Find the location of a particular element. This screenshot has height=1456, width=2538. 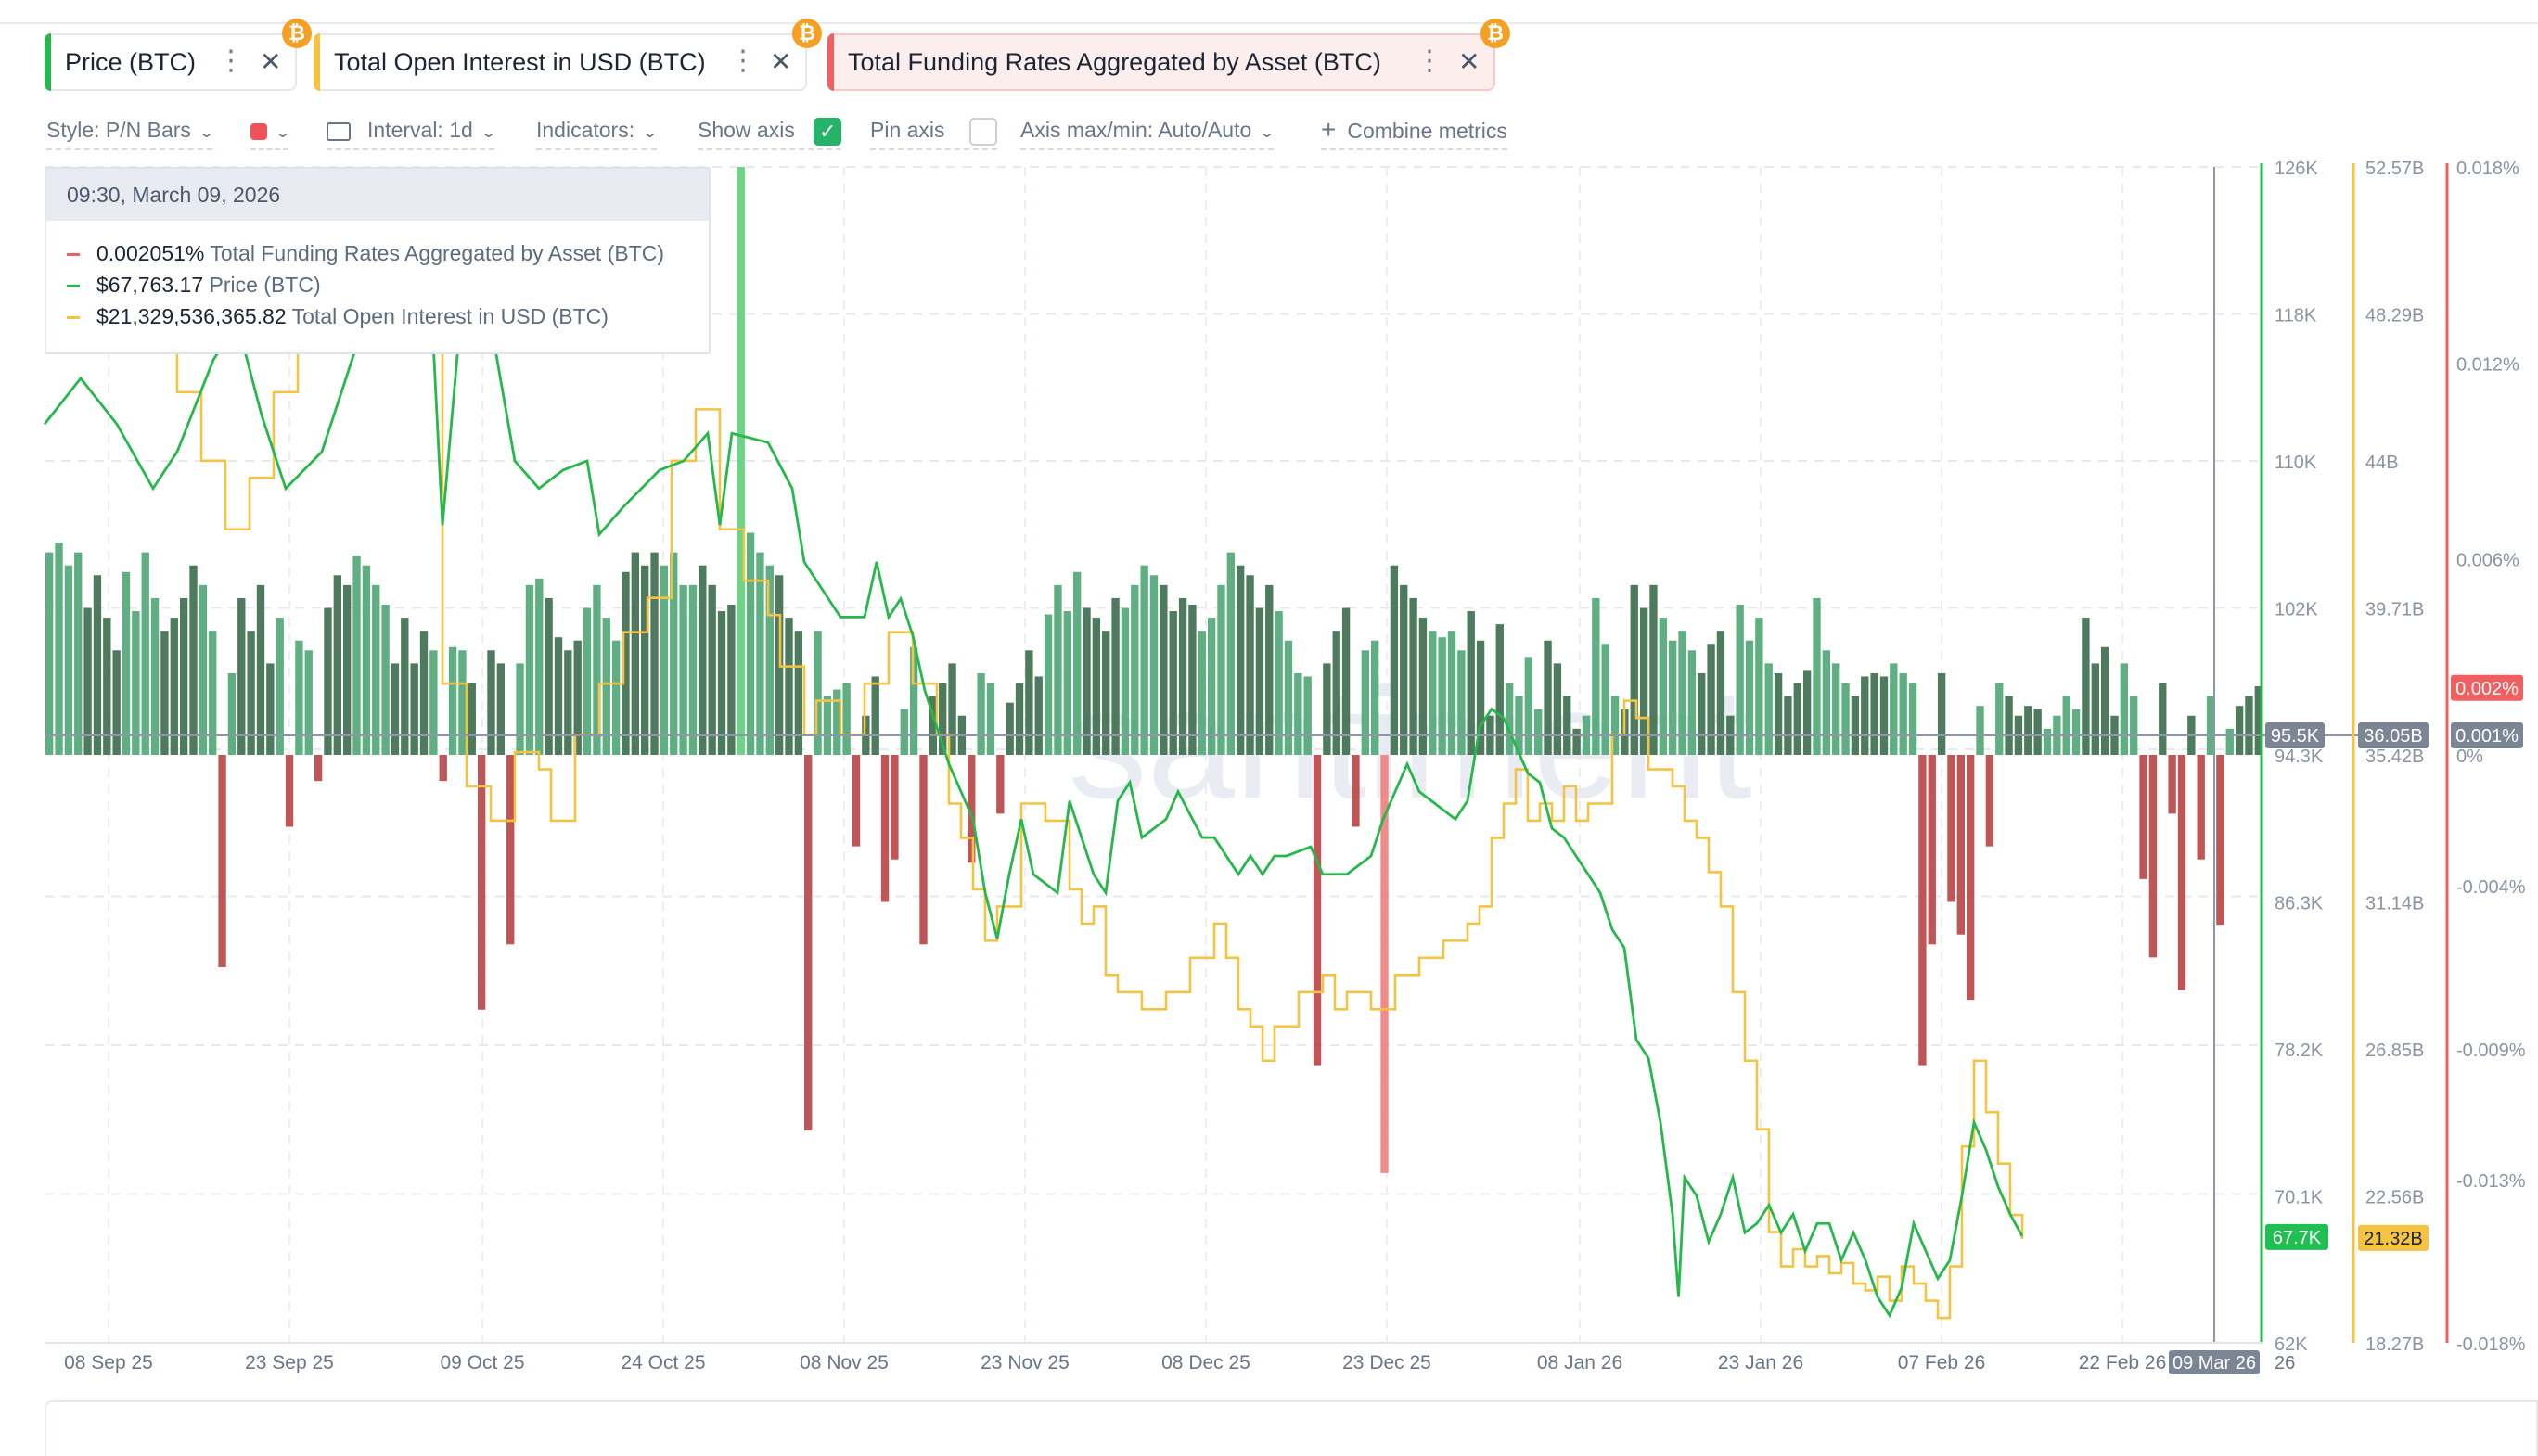

tooltip-value: $67,763.17 is located at coordinates (150, 285).